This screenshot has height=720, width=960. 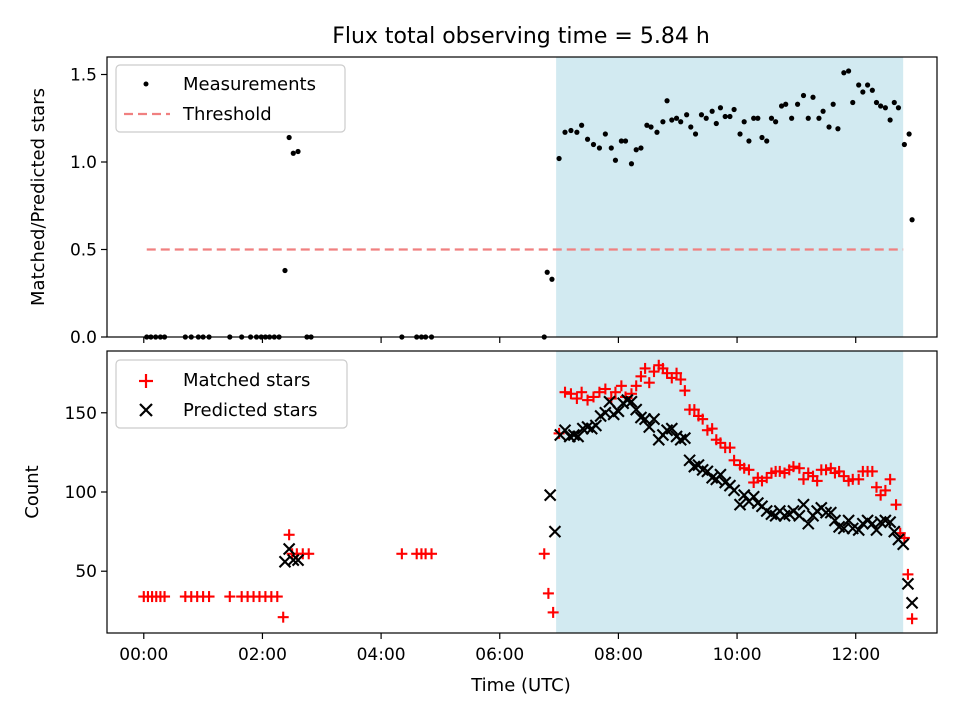 What do you see at coordinates (81, 414) in the screenshot?
I see `y-tick-label: 150` at bounding box center [81, 414].